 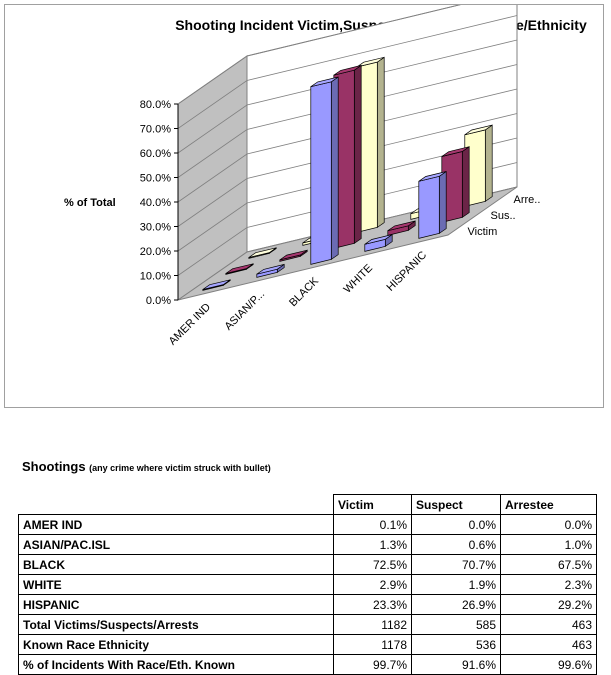 I want to click on cell-value: 2.9%, so click(x=372, y=584).